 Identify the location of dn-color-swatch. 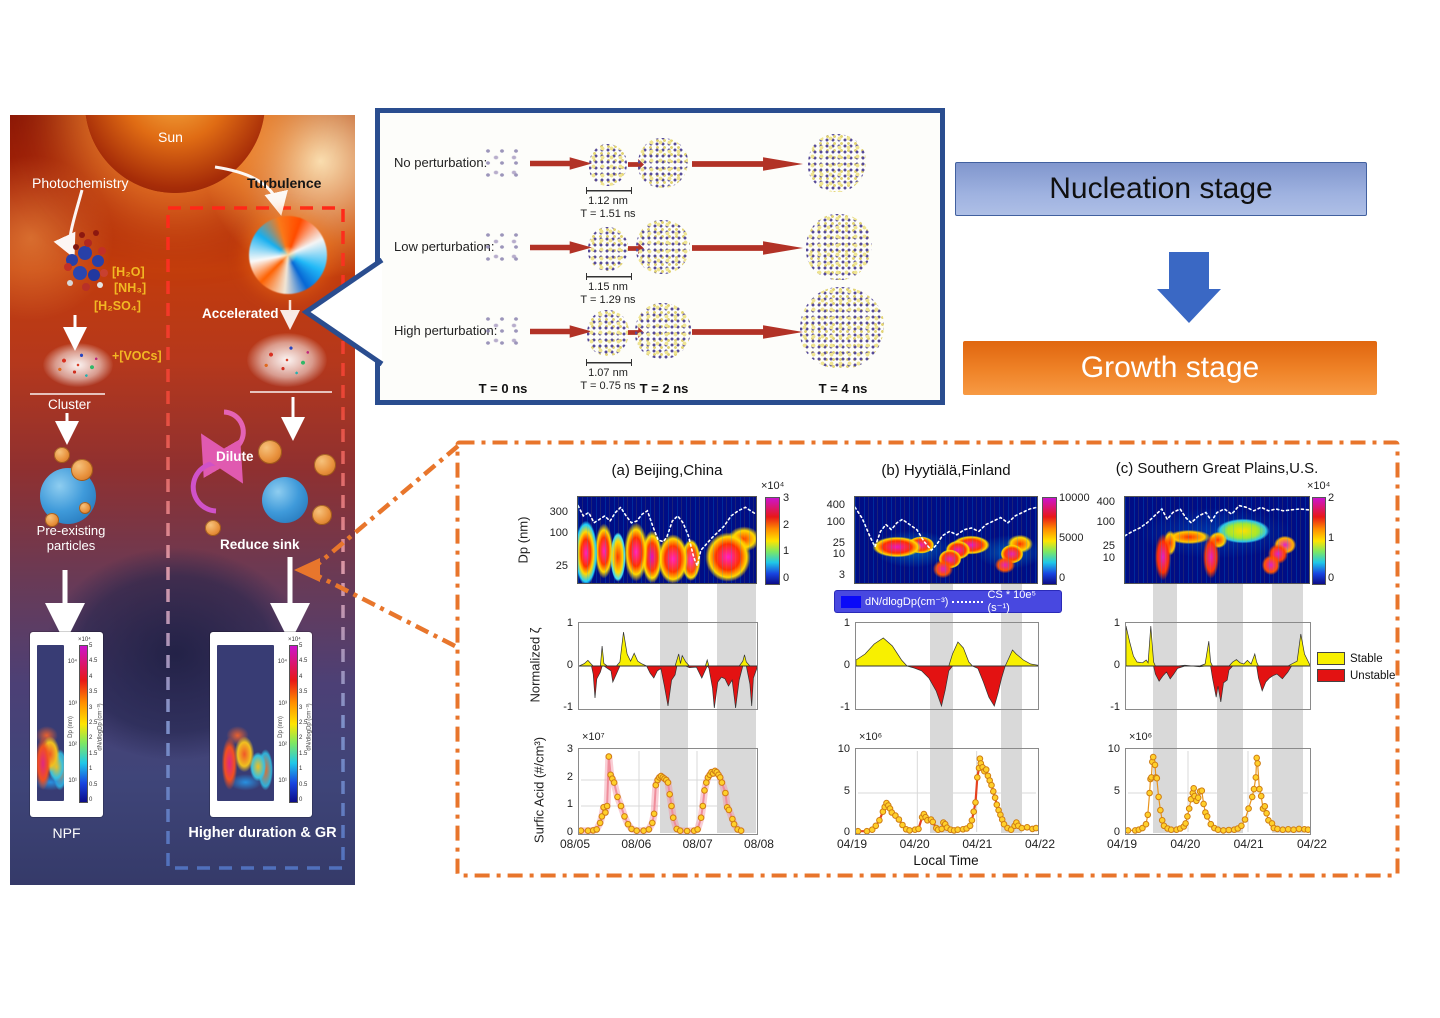
(851, 601).